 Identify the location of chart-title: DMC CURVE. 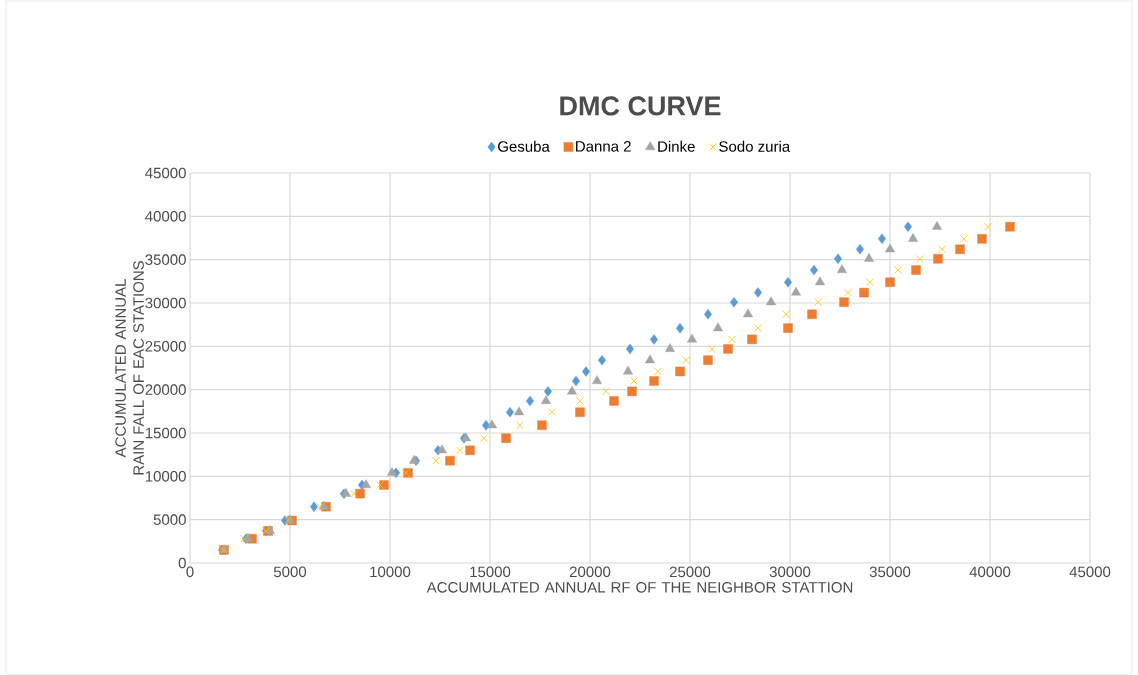
(640, 106).